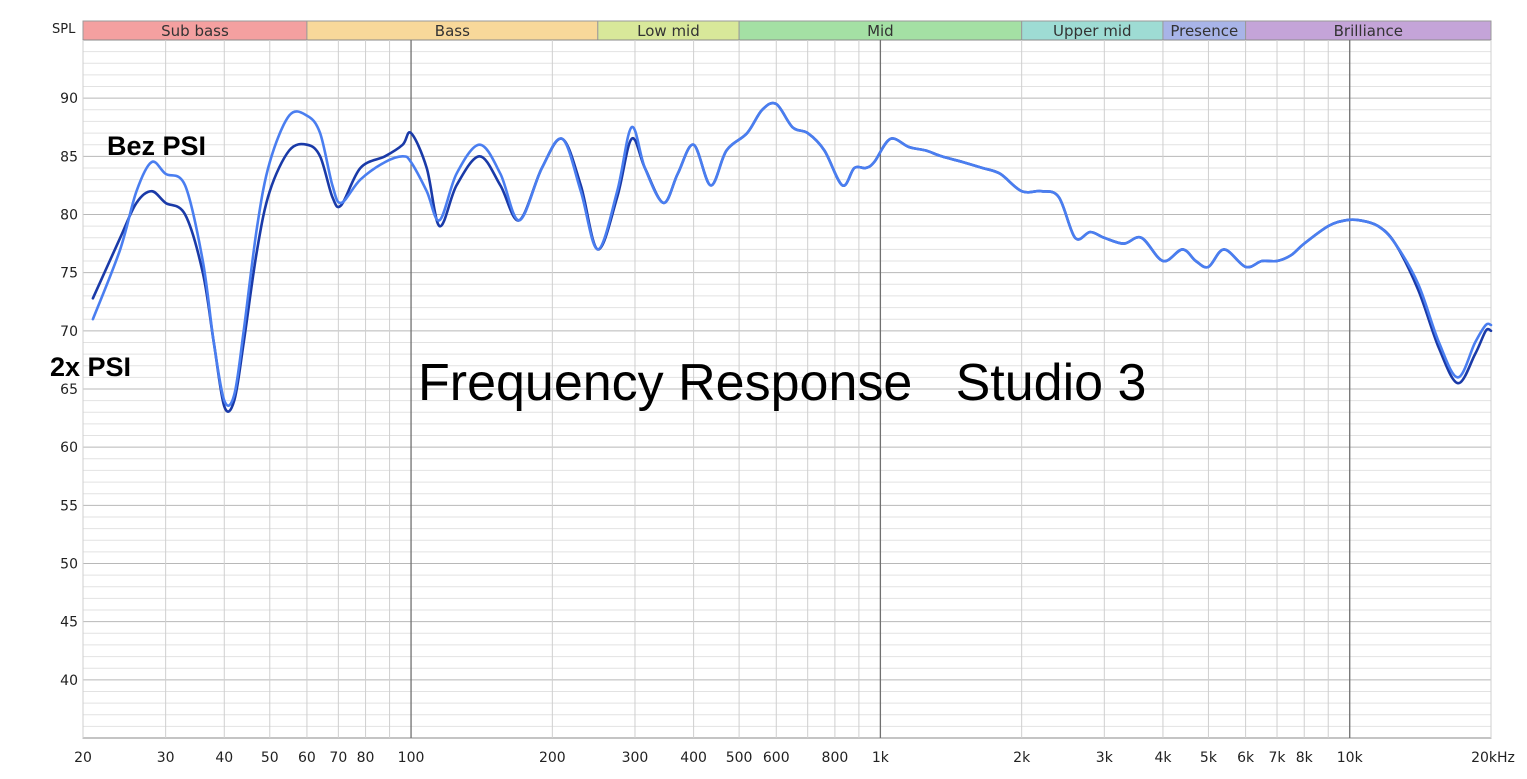 This screenshot has height=779, width=1527. Describe the element at coordinates (69, 99) in the screenshot. I see `y-tick-label-90: 90` at that location.